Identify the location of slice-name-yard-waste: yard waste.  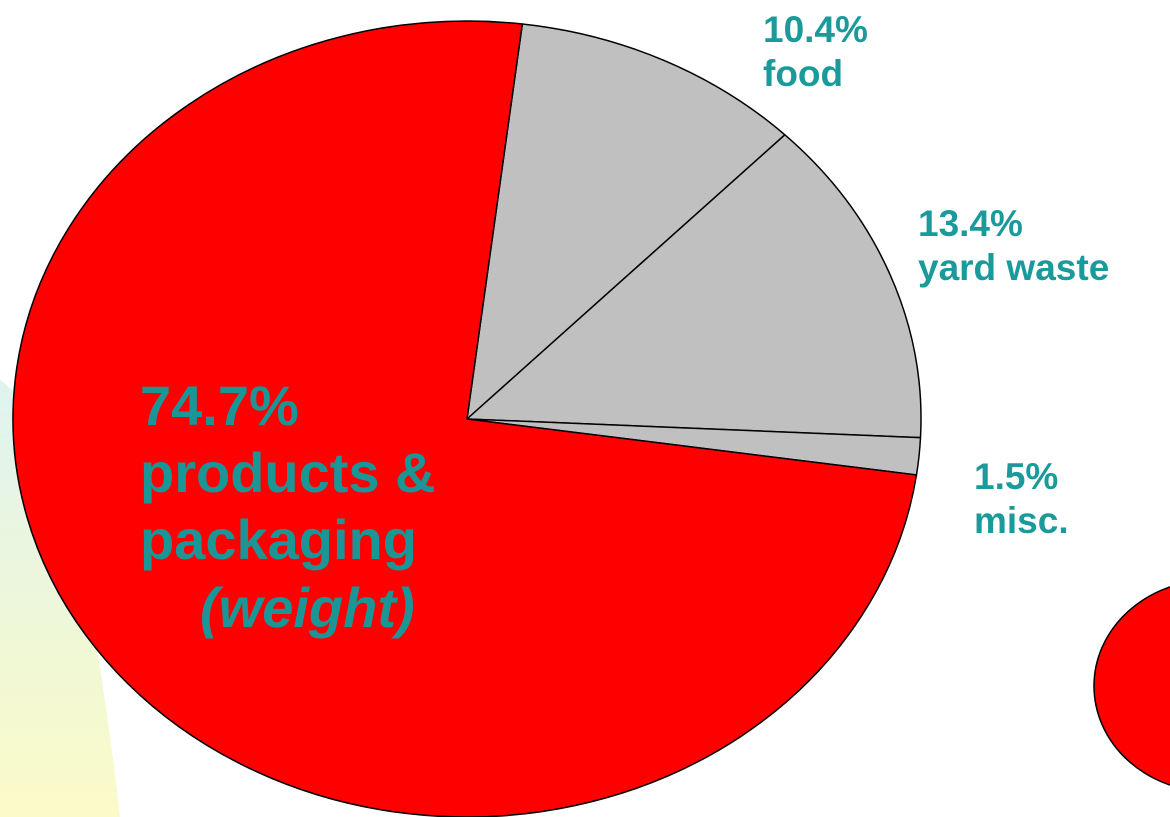
(1014, 267).